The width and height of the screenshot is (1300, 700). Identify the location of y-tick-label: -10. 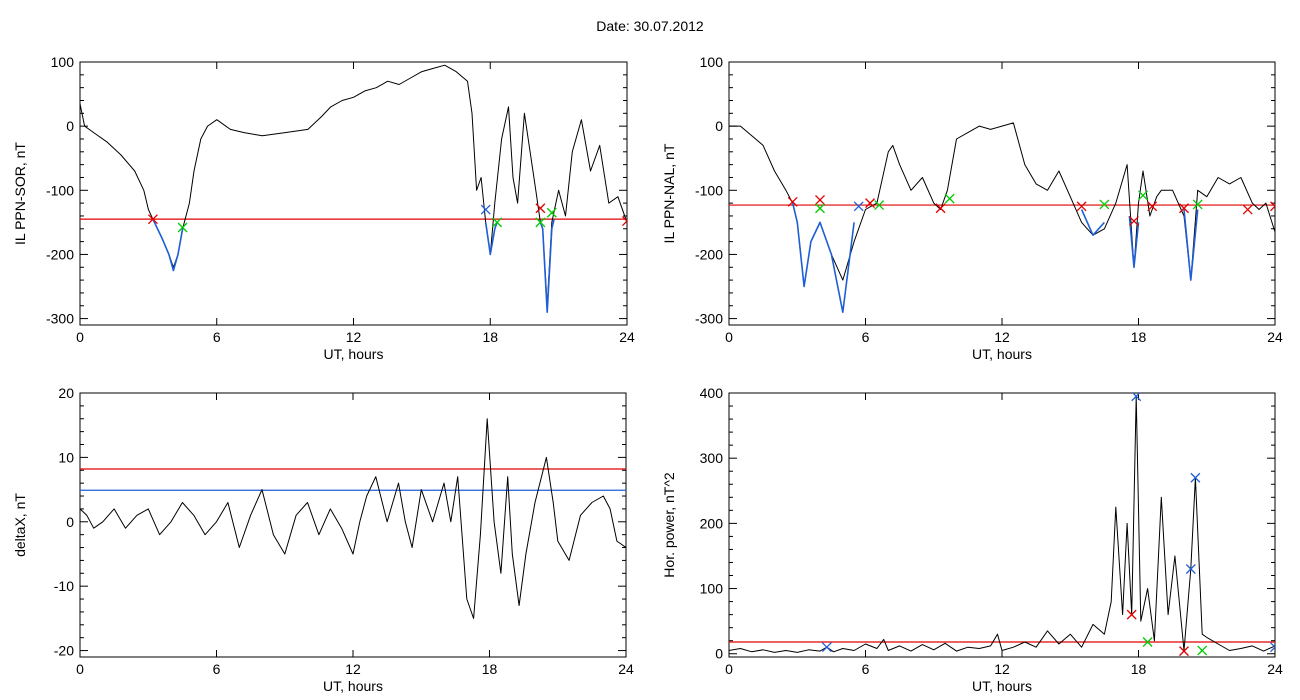
(64, 586).